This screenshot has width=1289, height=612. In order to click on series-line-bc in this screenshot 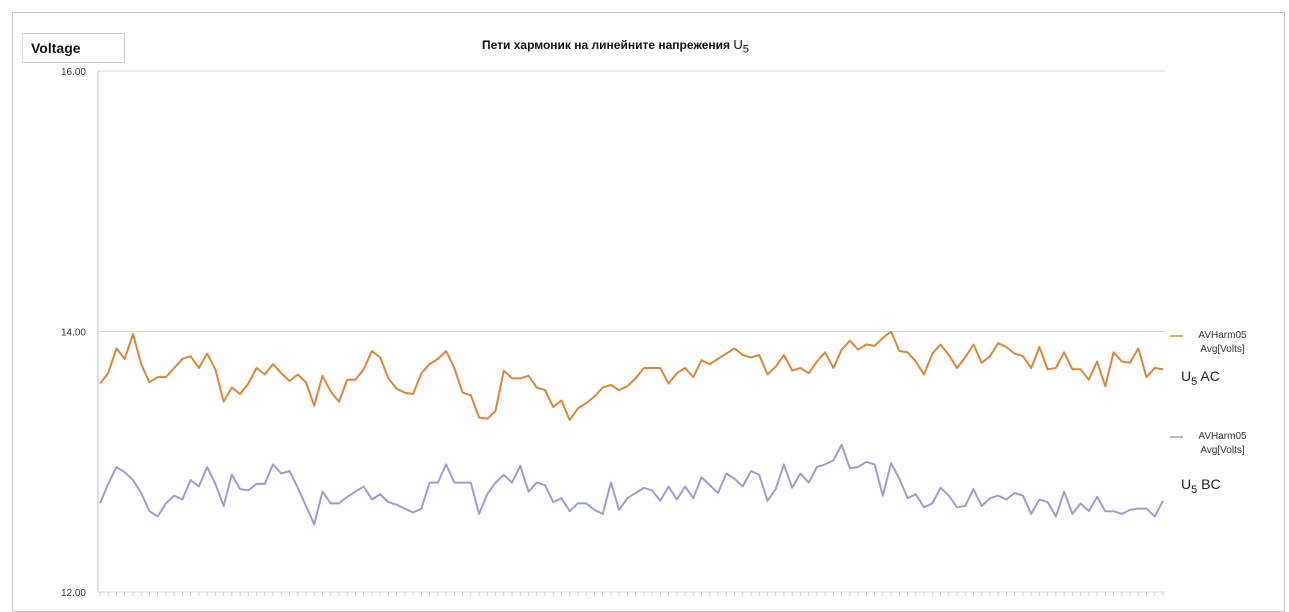, I will do `click(631, 484)`.